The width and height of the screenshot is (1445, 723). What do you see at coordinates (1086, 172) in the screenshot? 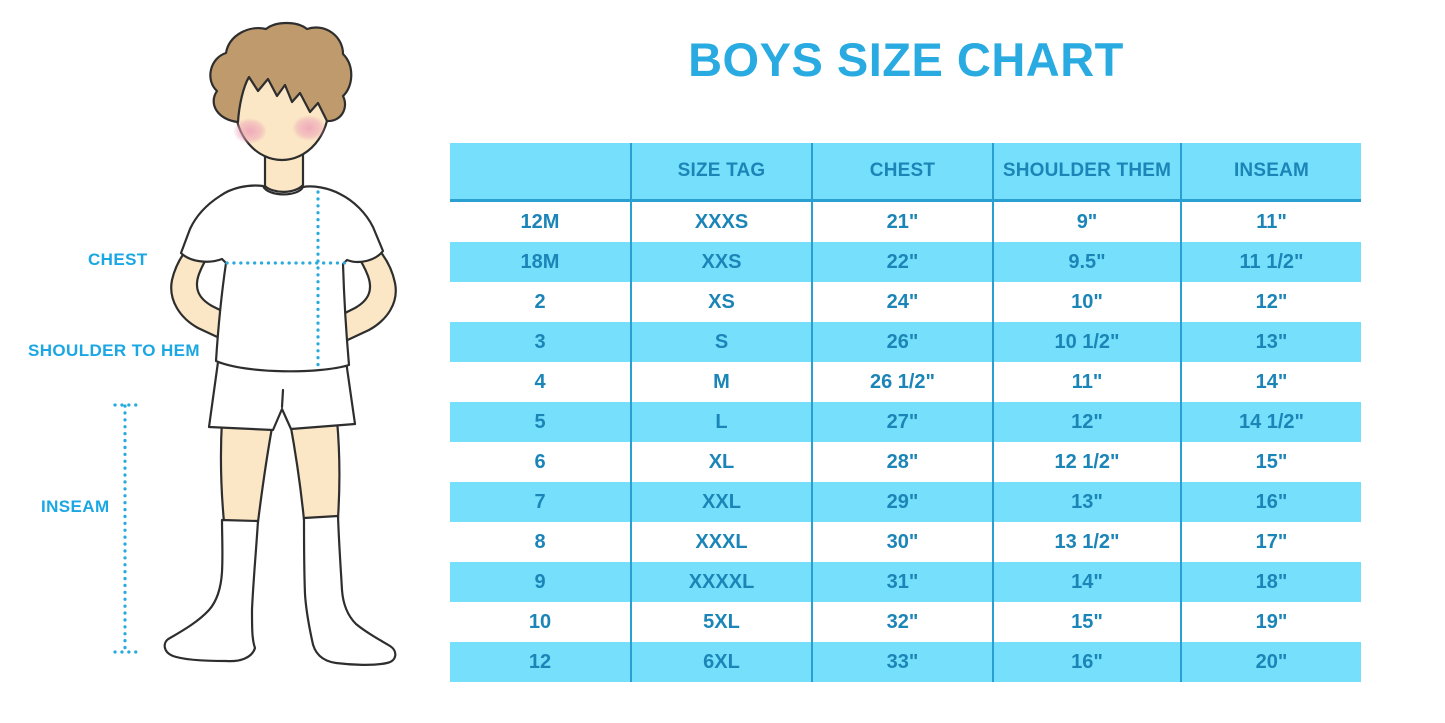
I see `header-cell: SHOULDER THEM` at bounding box center [1086, 172].